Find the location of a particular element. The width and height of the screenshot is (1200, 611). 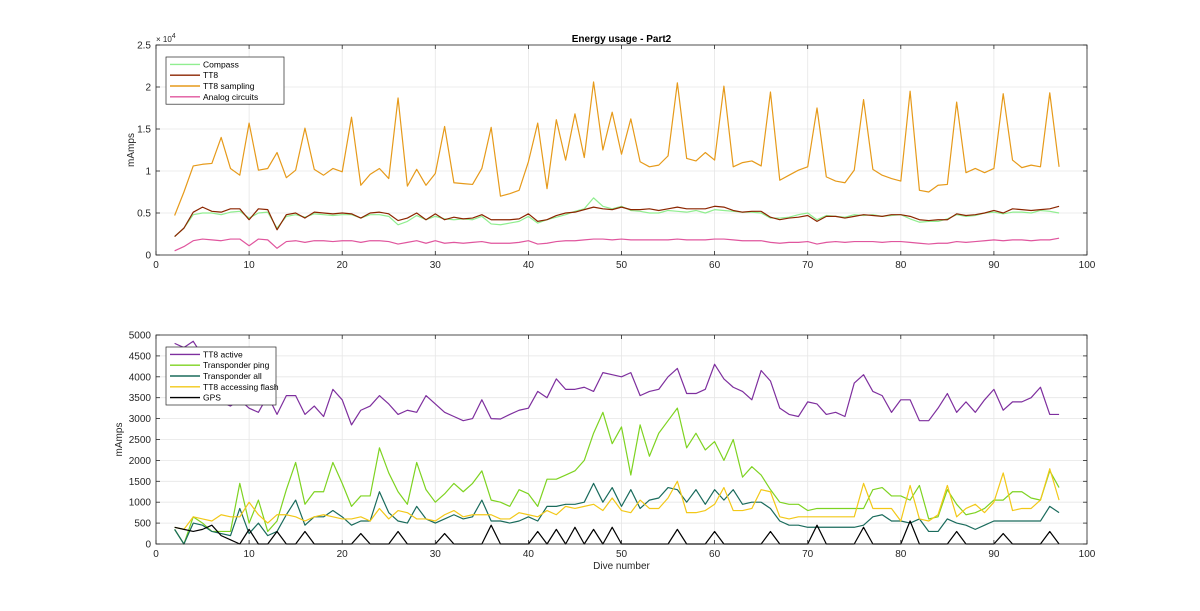

y-tick-label: 2 is located at coordinates (148, 88).